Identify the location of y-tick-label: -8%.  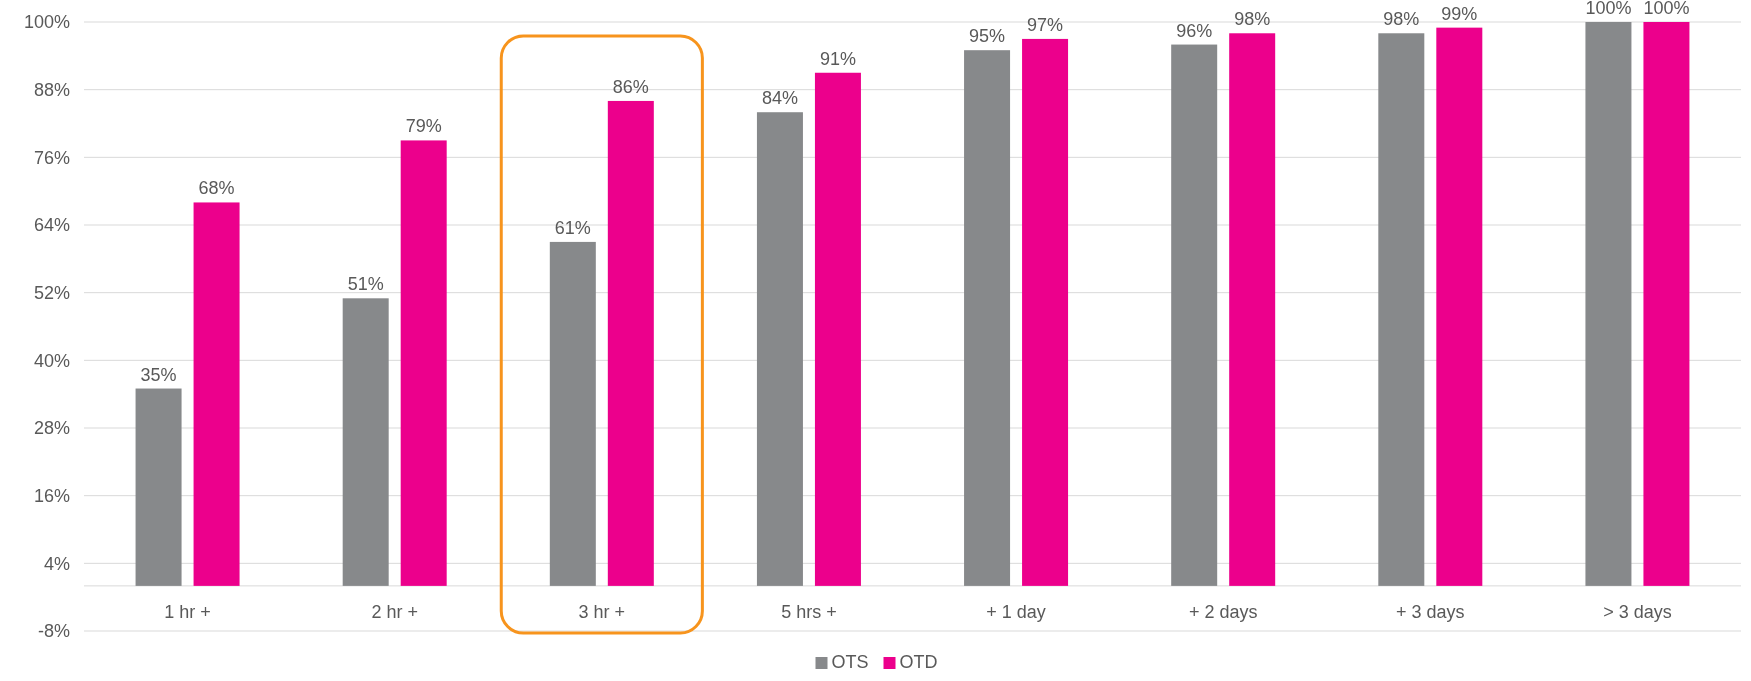
(53, 631).